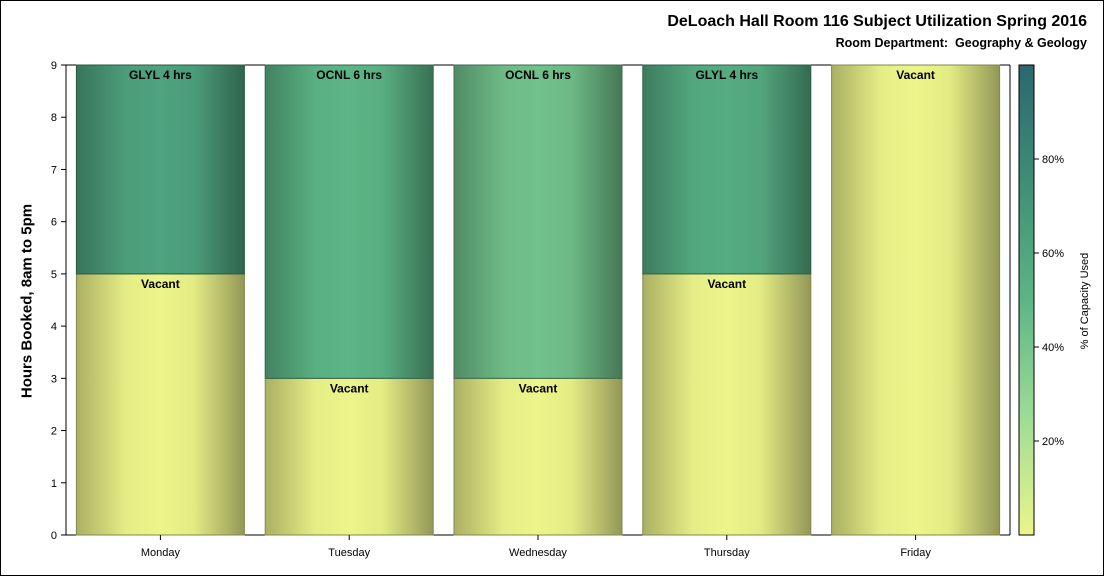  I want to click on chart-subtitle: Room Department: Geography & Geology, so click(961, 43).